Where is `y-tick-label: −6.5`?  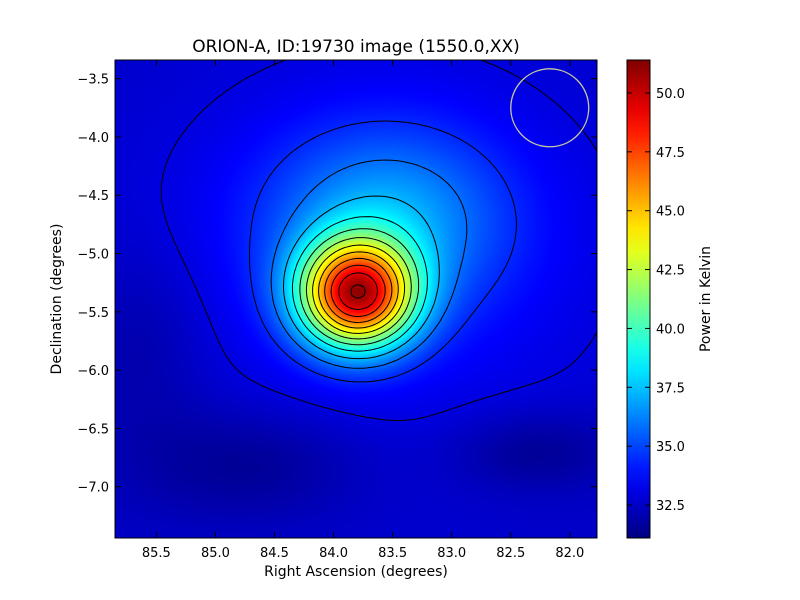 y-tick-label: −6.5 is located at coordinates (93, 429).